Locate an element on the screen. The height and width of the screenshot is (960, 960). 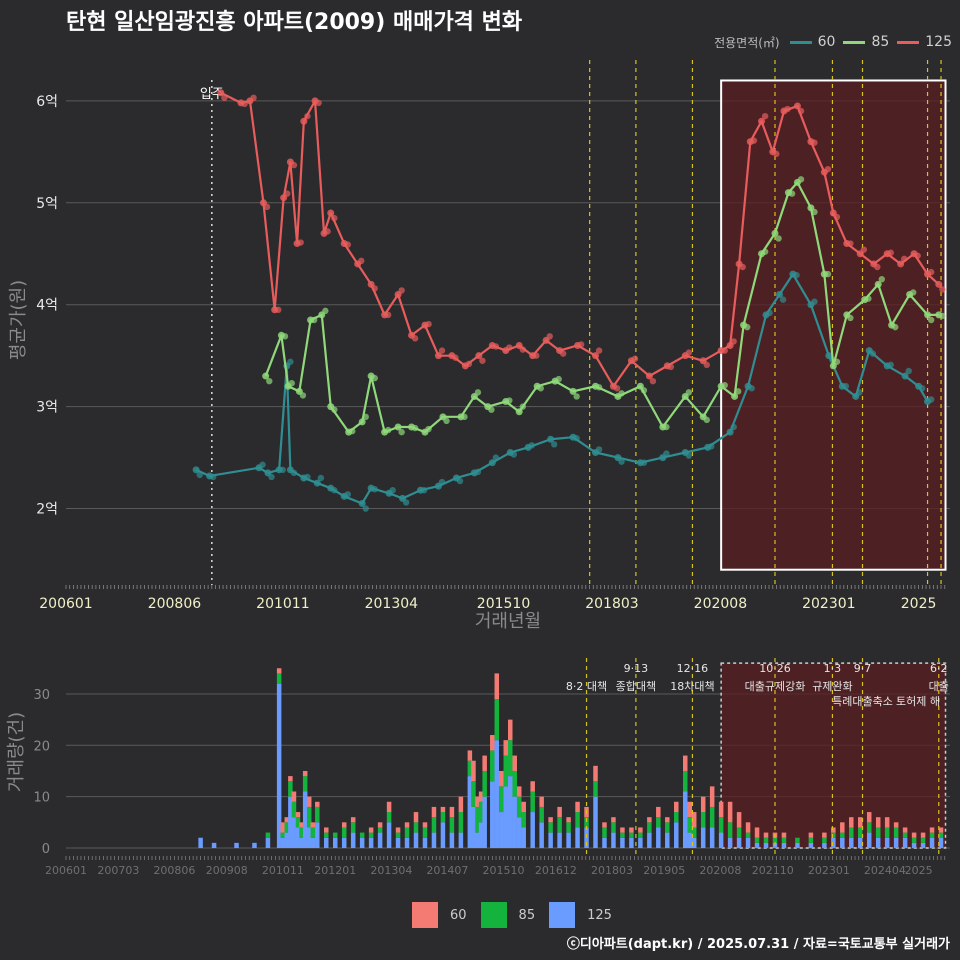
bottom-legend-label-85: 85 is located at coordinates (527, 915).